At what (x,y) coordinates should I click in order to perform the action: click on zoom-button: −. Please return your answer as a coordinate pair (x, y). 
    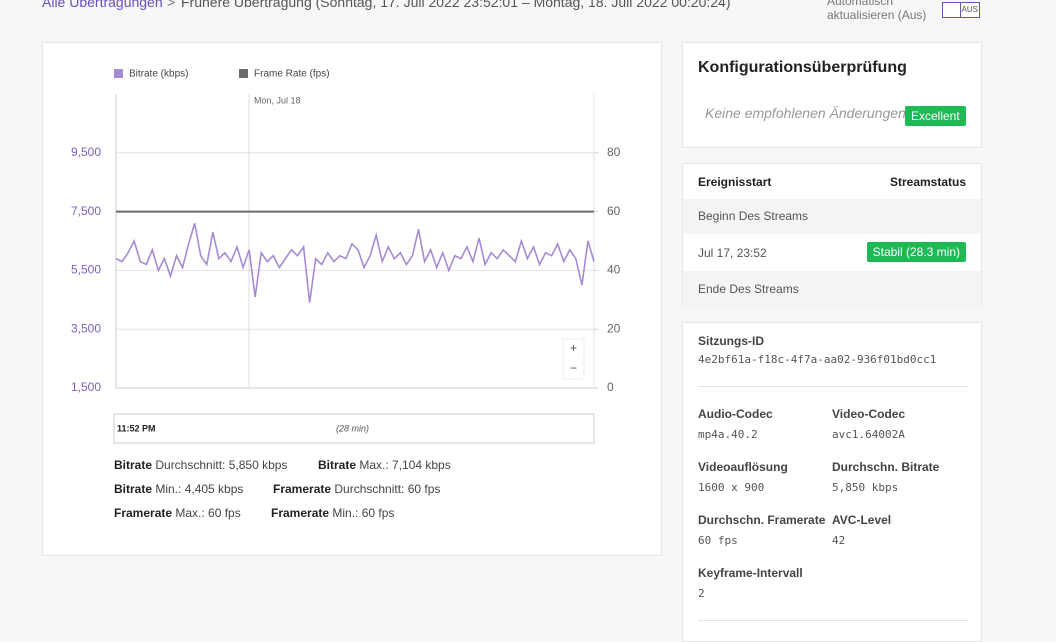
    Looking at the image, I should click on (573, 368).